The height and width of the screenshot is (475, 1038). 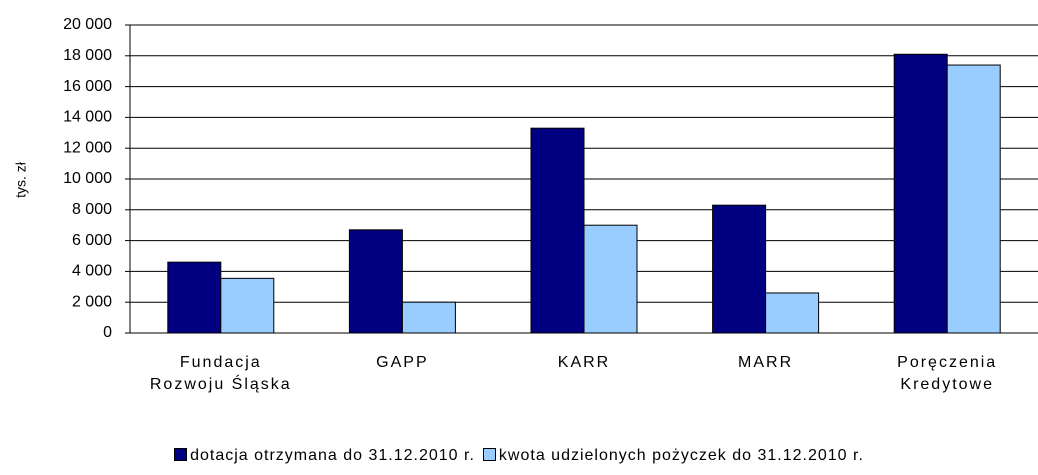 What do you see at coordinates (87, 24) in the screenshot?
I see `y-tick-label: 20 000` at bounding box center [87, 24].